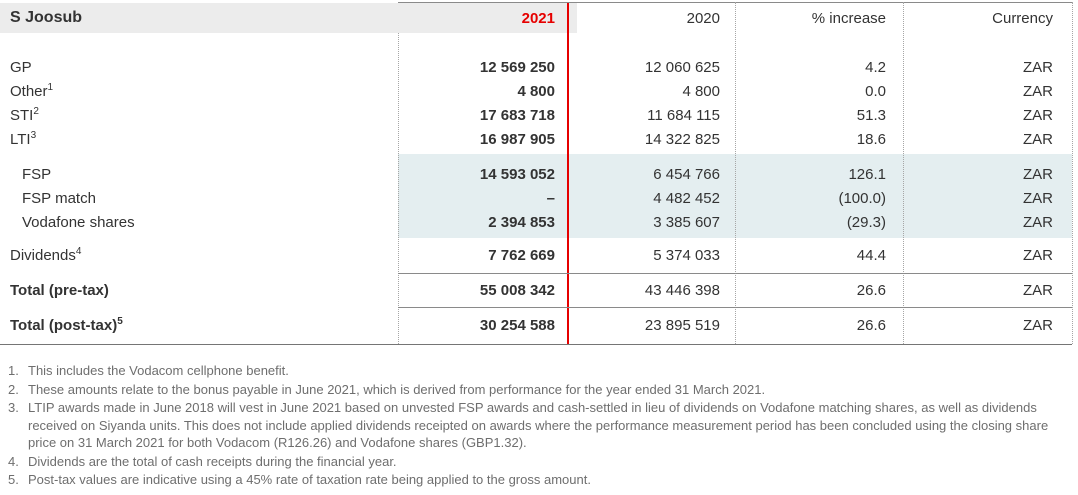 This screenshot has height=495, width=1078. What do you see at coordinates (1022, 18) in the screenshot?
I see `column-header-currency: Currency` at bounding box center [1022, 18].